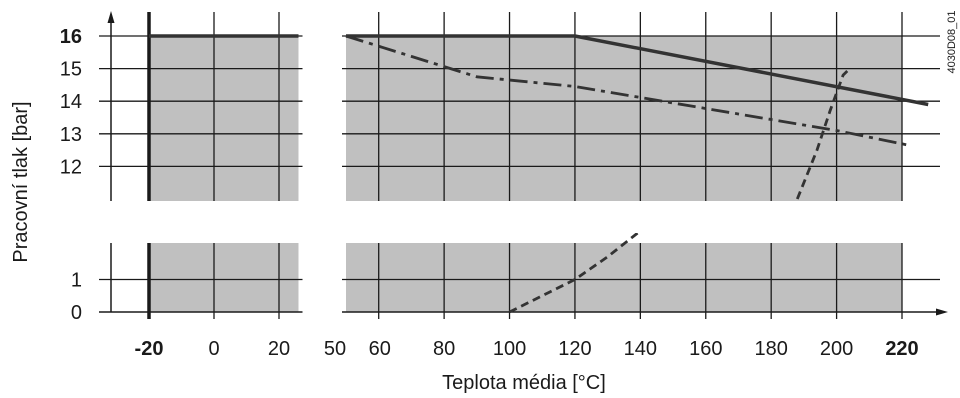  I want to click on range-area-lower-left, so click(224, 277).